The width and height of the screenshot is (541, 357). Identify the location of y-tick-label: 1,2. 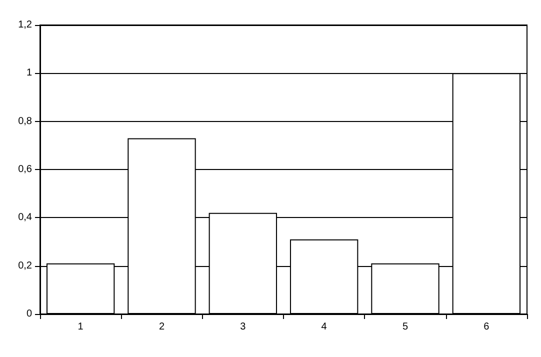
(25, 25).